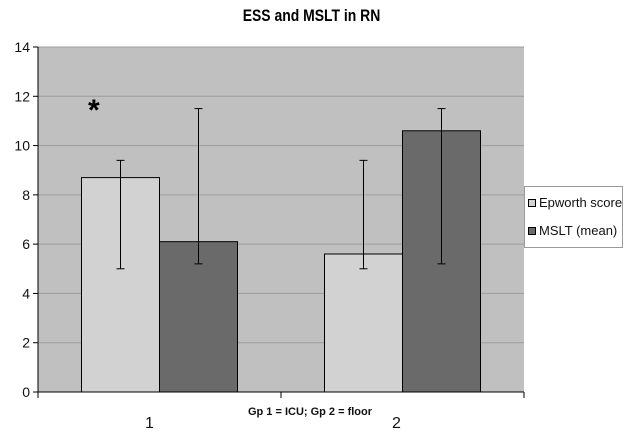 The height and width of the screenshot is (434, 623). What do you see at coordinates (311, 15) in the screenshot?
I see `chart-title: ESS and MSLT in RN` at bounding box center [311, 15].